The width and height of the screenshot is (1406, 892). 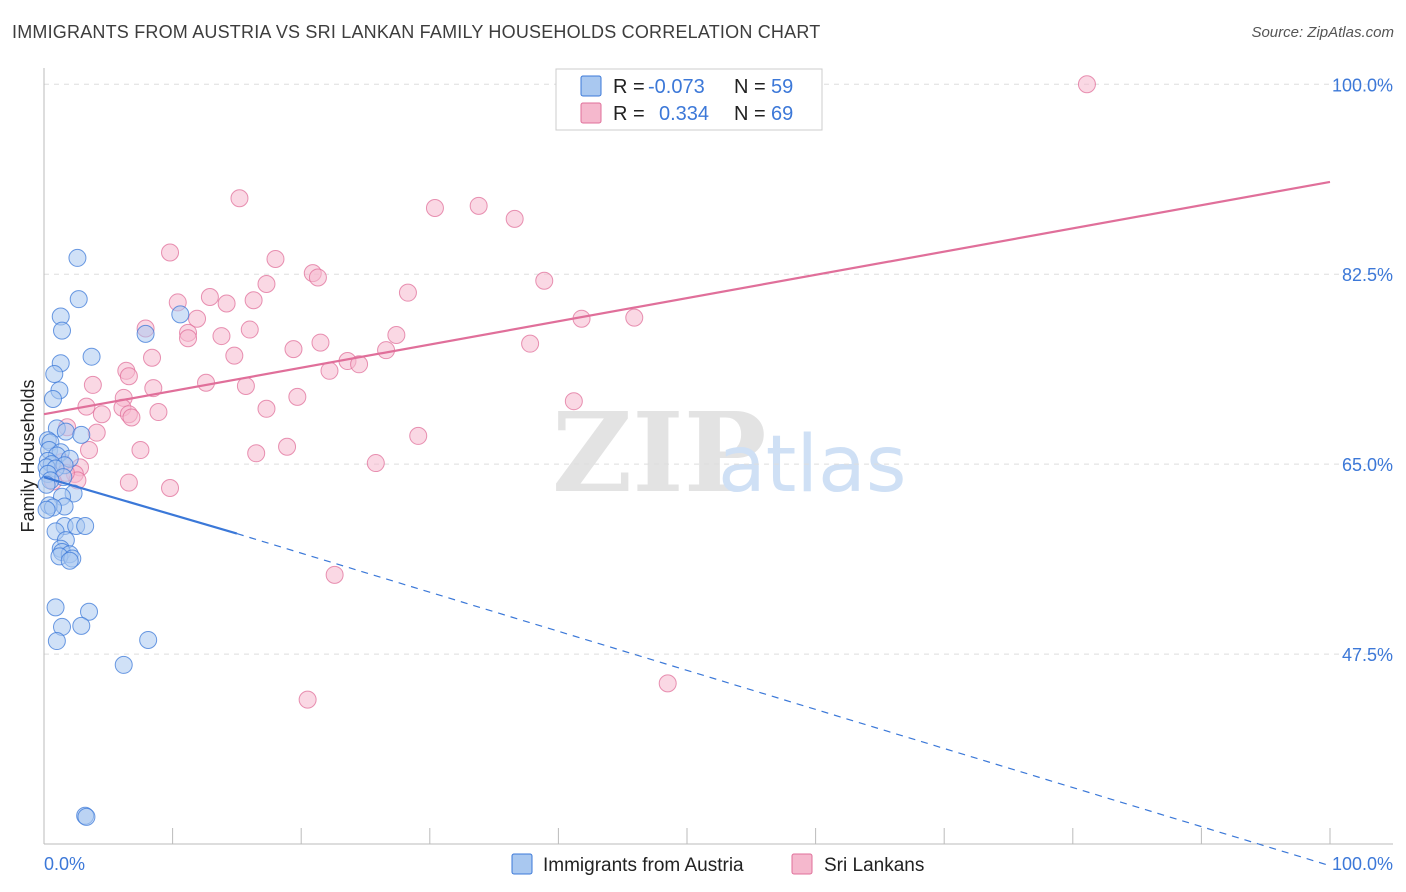 What do you see at coordinates (782, 87) in the screenshot?
I see `legend-n-value-blue: 59` at bounding box center [782, 87].